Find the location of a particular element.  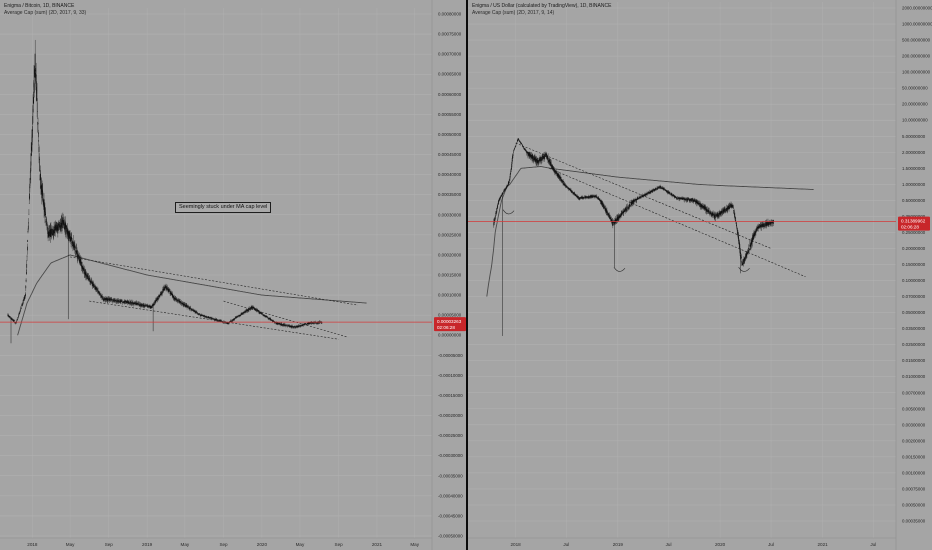

right-y-tick-label: 0.07000000 is located at coordinates (914, 296).